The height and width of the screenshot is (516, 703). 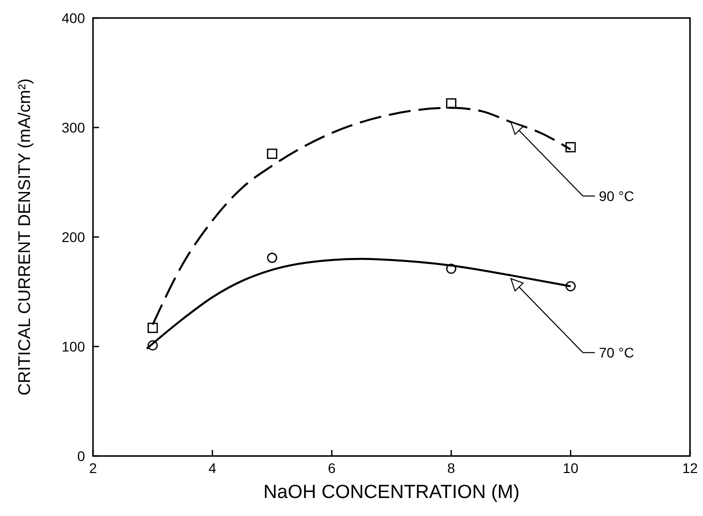 What do you see at coordinates (616, 196) in the screenshot?
I see `annotation: 90 °C` at bounding box center [616, 196].